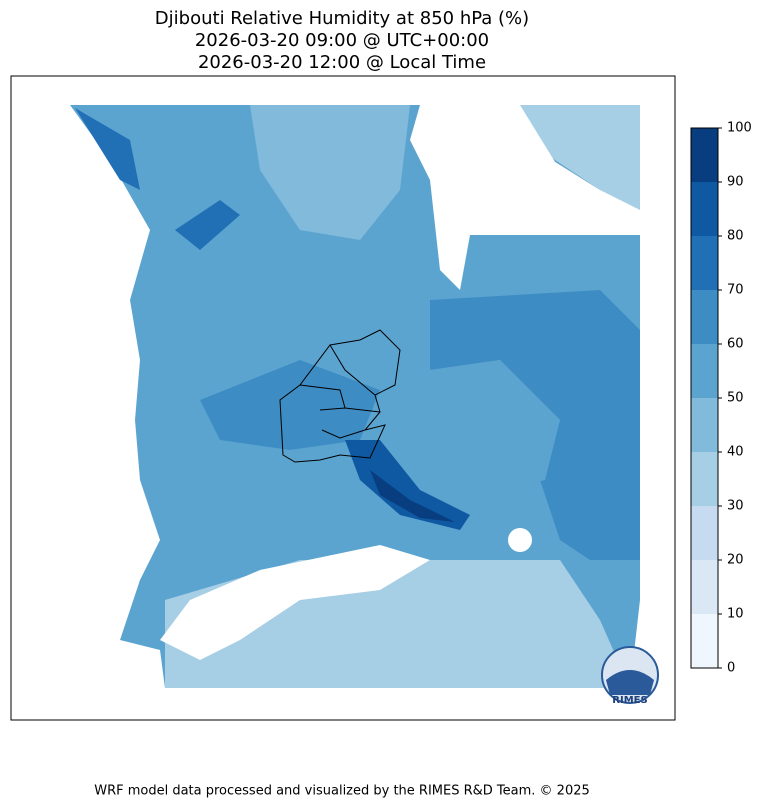 The image size is (764, 812). I want to click on colorbar-tick-label: 70, so click(735, 290).